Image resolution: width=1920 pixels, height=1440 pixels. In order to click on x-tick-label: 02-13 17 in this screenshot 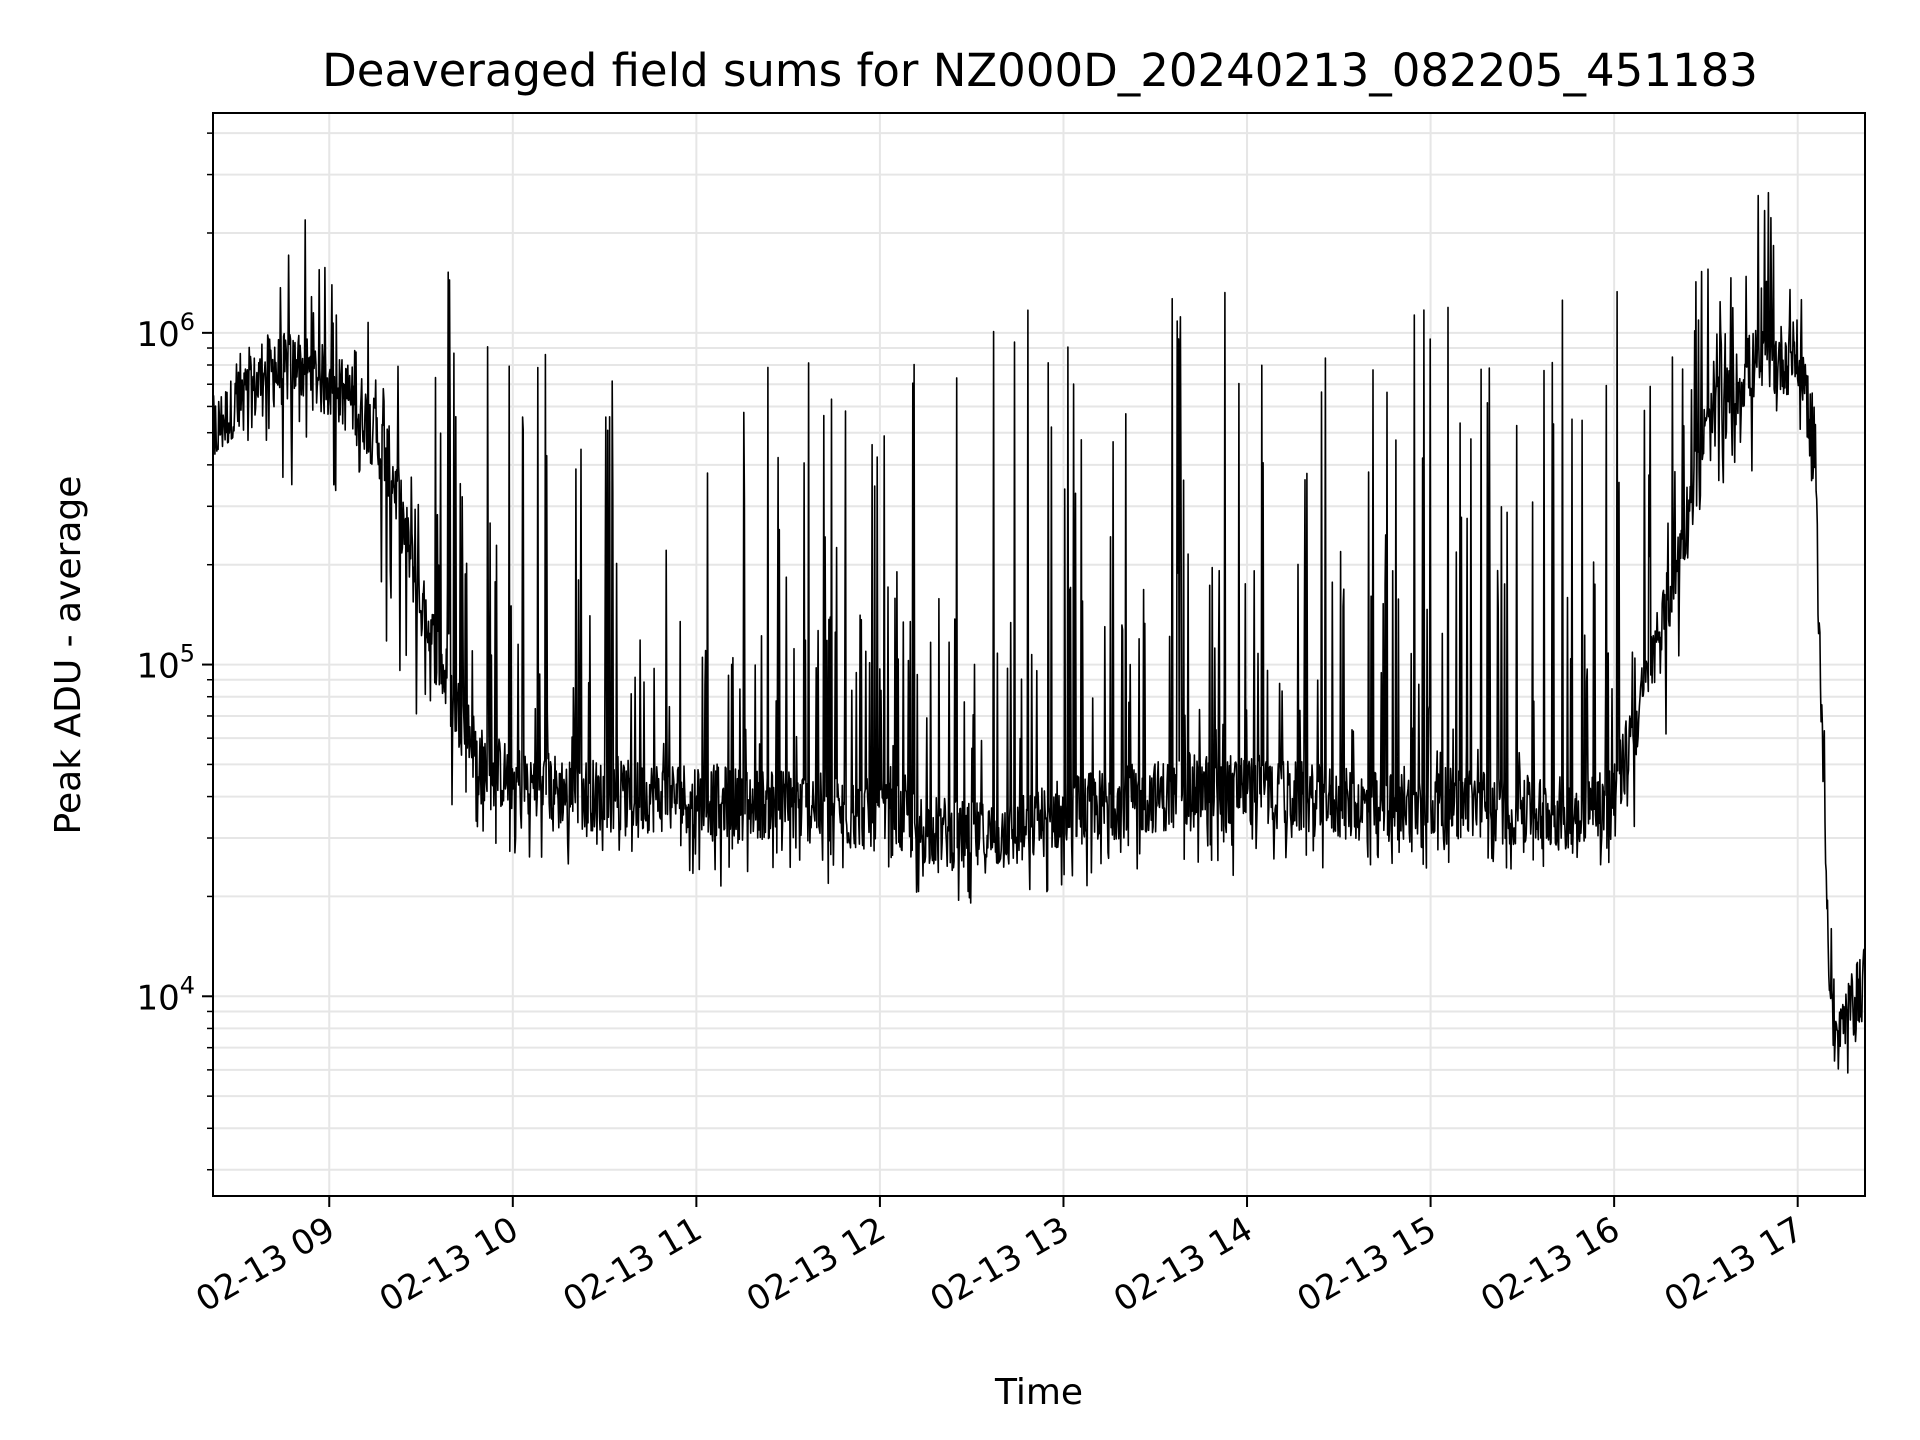, I will do `click(1734, 1264)`.